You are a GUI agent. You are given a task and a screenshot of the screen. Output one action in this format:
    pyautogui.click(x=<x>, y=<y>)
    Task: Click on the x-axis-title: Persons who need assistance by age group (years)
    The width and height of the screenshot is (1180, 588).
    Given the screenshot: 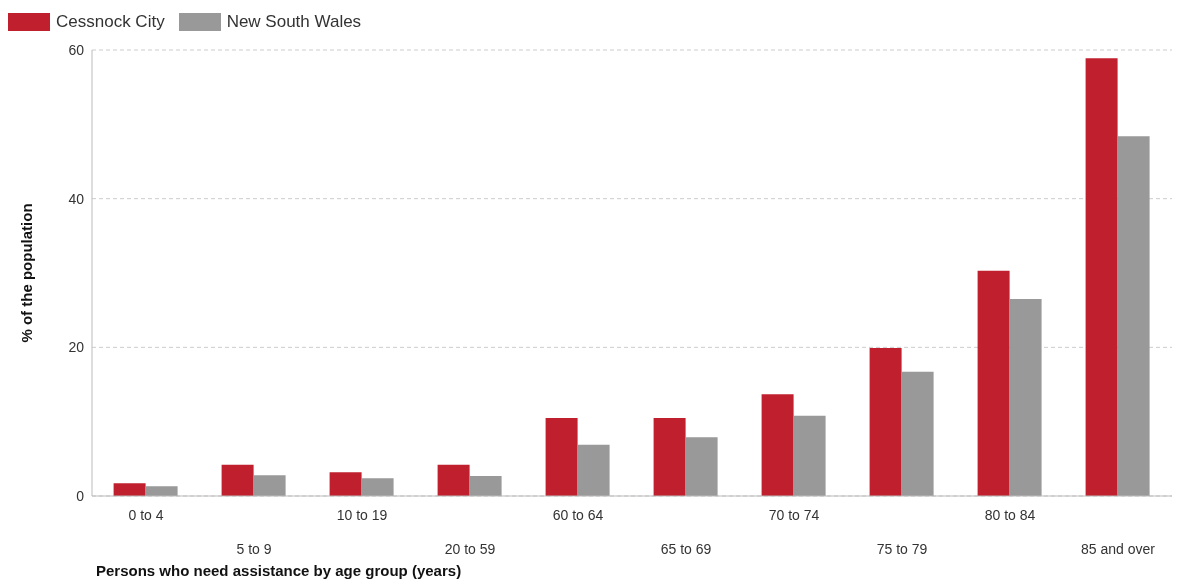 What is the action you would take?
    pyautogui.click(x=279, y=570)
    